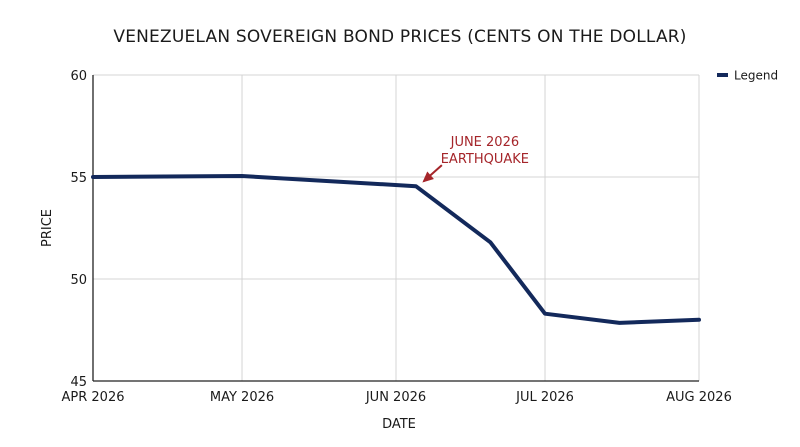 Image resolution: width=800 pixels, height=447 pixels. What do you see at coordinates (78, 280) in the screenshot?
I see `y-tick-label: 50` at bounding box center [78, 280].